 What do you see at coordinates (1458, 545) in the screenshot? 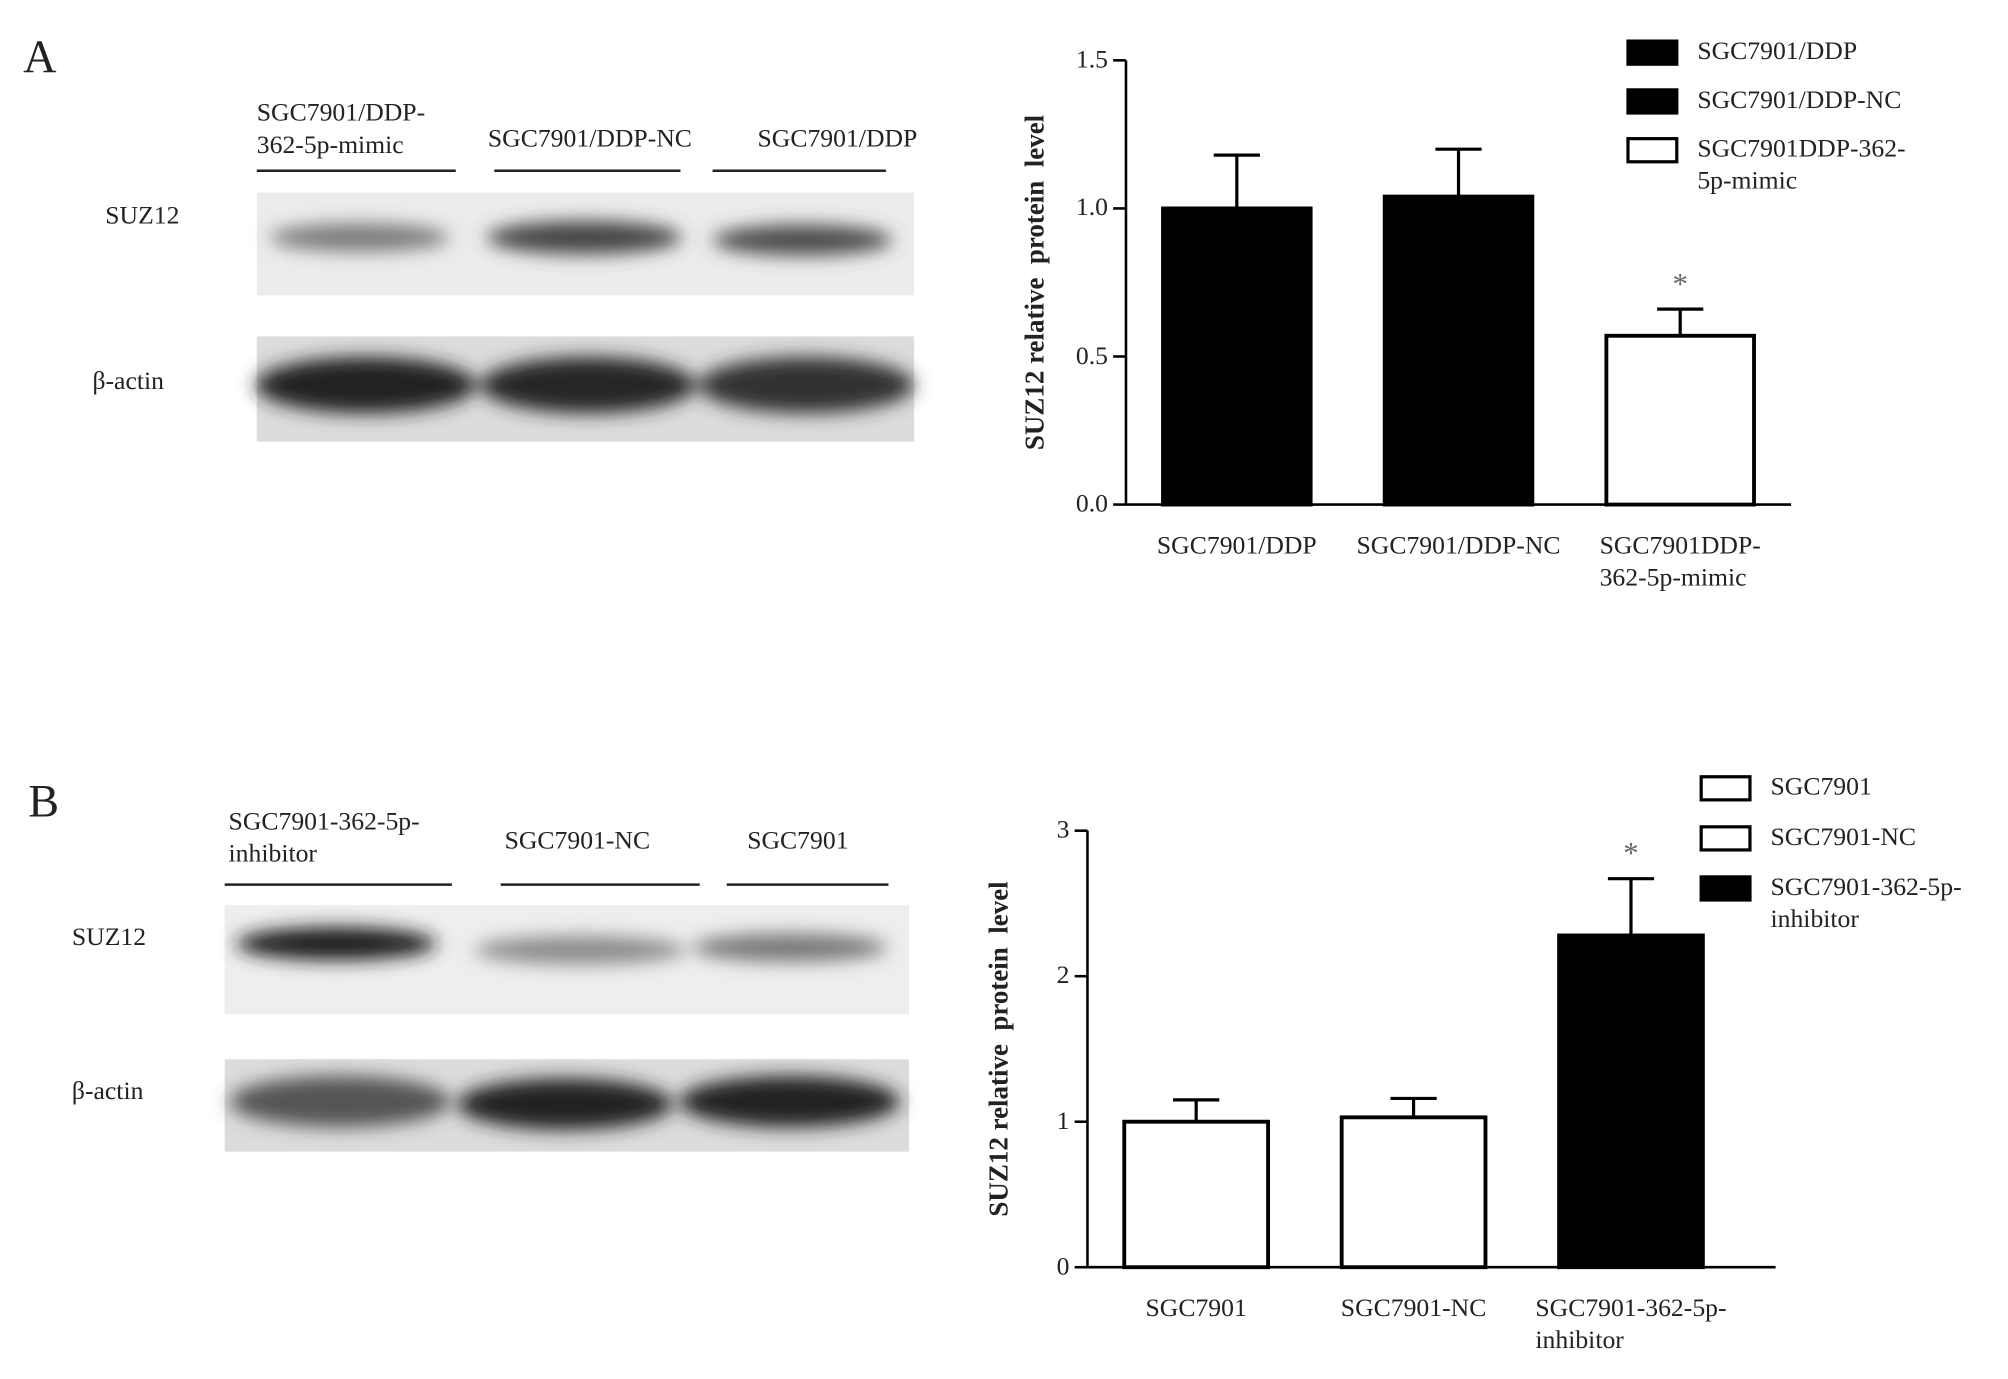
I see `x-tick-label: SGC7901/DDP-NC` at bounding box center [1458, 545].